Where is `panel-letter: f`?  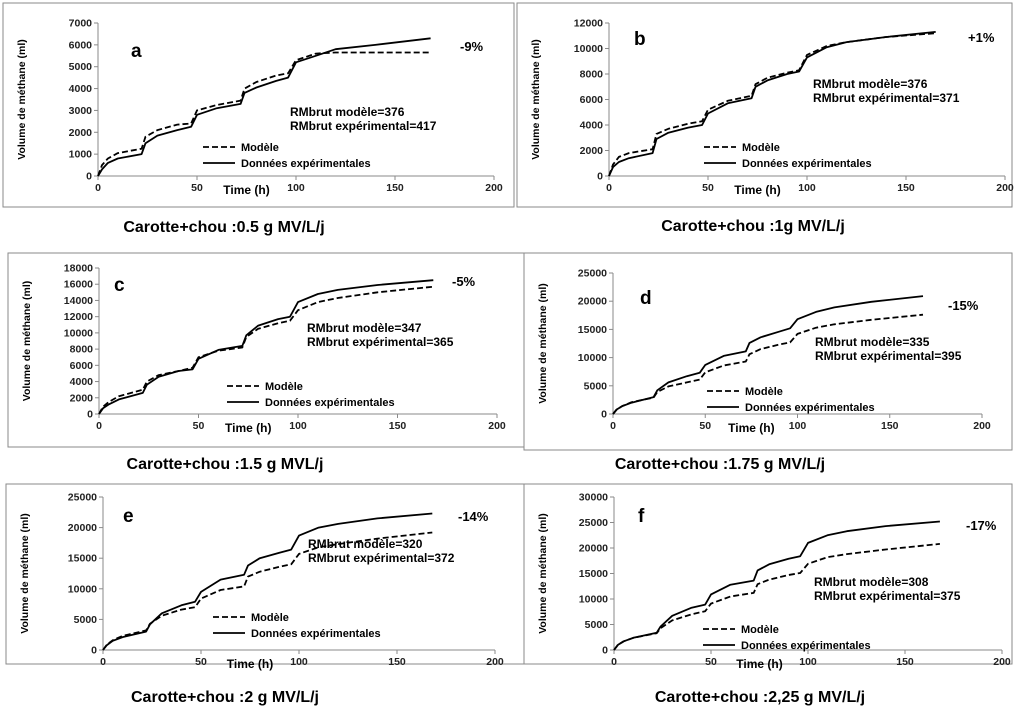
panel-letter: f is located at coordinates (641, 516).